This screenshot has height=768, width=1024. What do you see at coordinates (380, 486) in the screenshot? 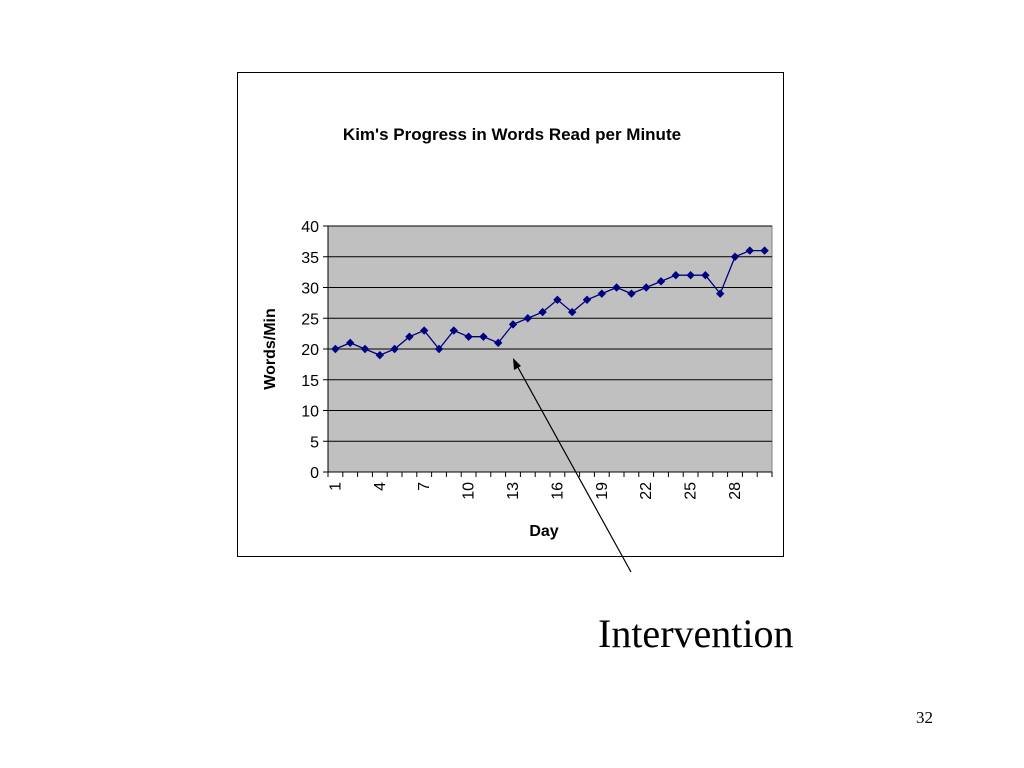
I see `x-tick-label: 4` at bounding box center [380, 486].